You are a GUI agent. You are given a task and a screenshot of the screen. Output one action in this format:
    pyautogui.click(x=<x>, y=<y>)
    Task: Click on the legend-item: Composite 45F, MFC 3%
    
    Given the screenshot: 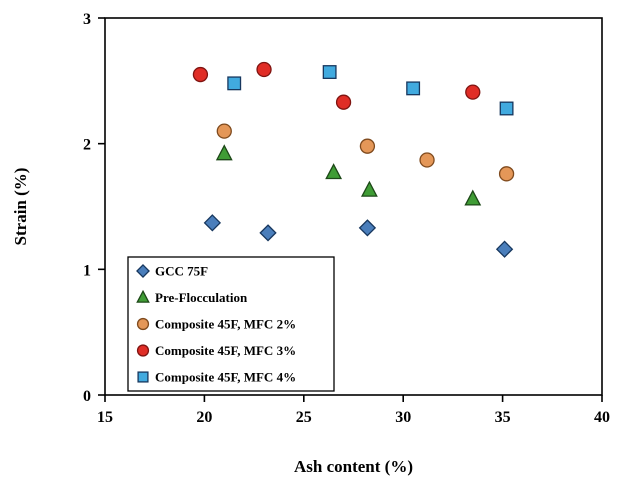 What is the action you would take?
    pyautogui.click(x=216, y=350)
    